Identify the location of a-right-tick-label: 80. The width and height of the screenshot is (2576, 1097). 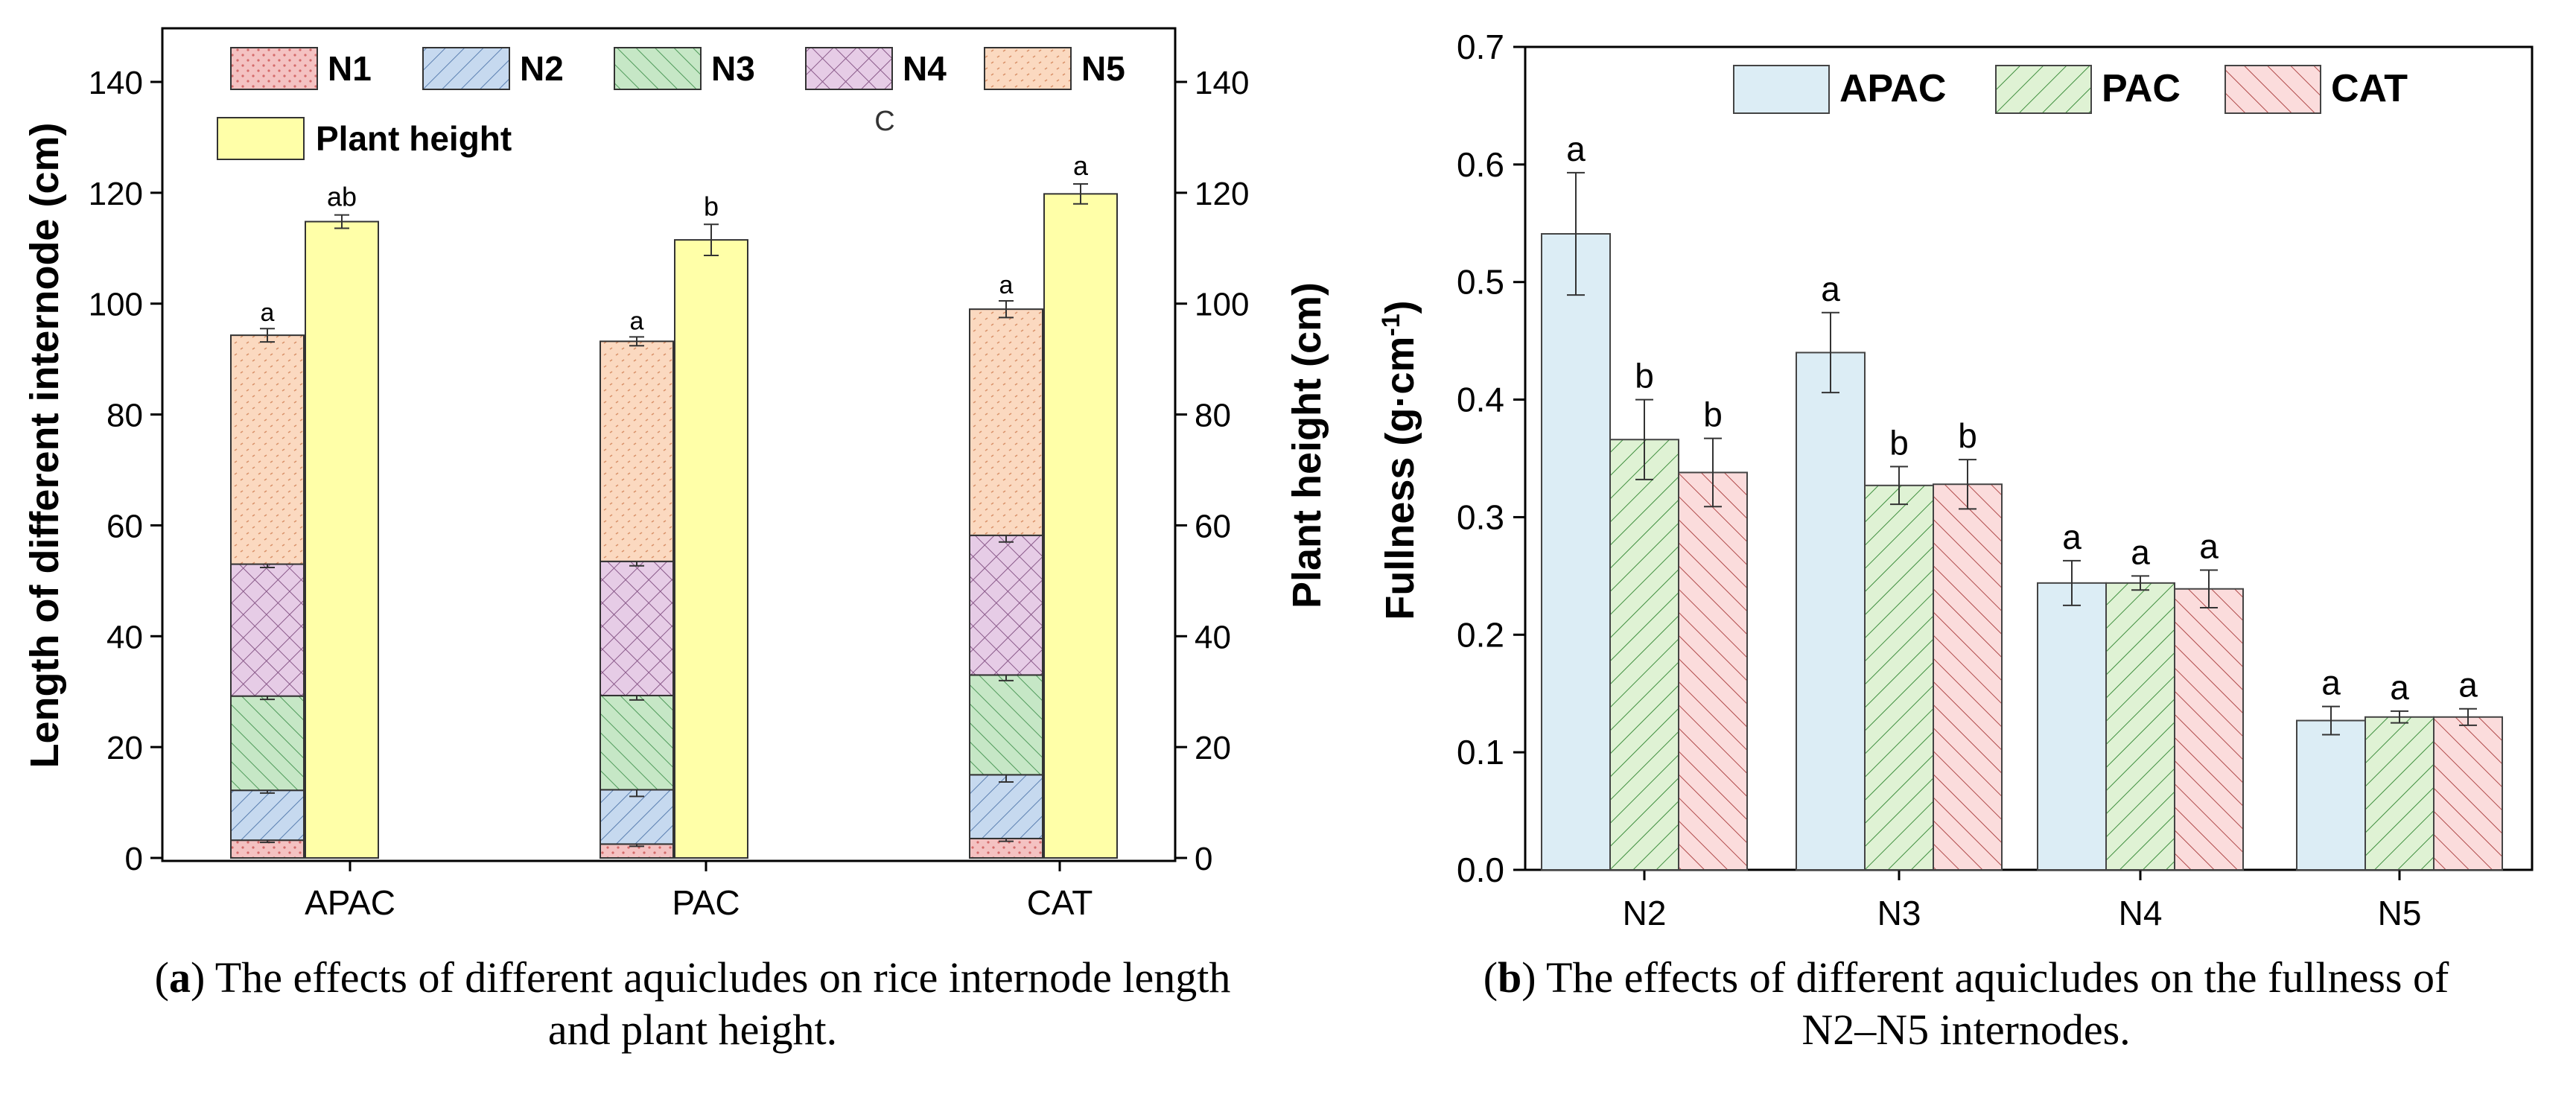
(1213, 416).